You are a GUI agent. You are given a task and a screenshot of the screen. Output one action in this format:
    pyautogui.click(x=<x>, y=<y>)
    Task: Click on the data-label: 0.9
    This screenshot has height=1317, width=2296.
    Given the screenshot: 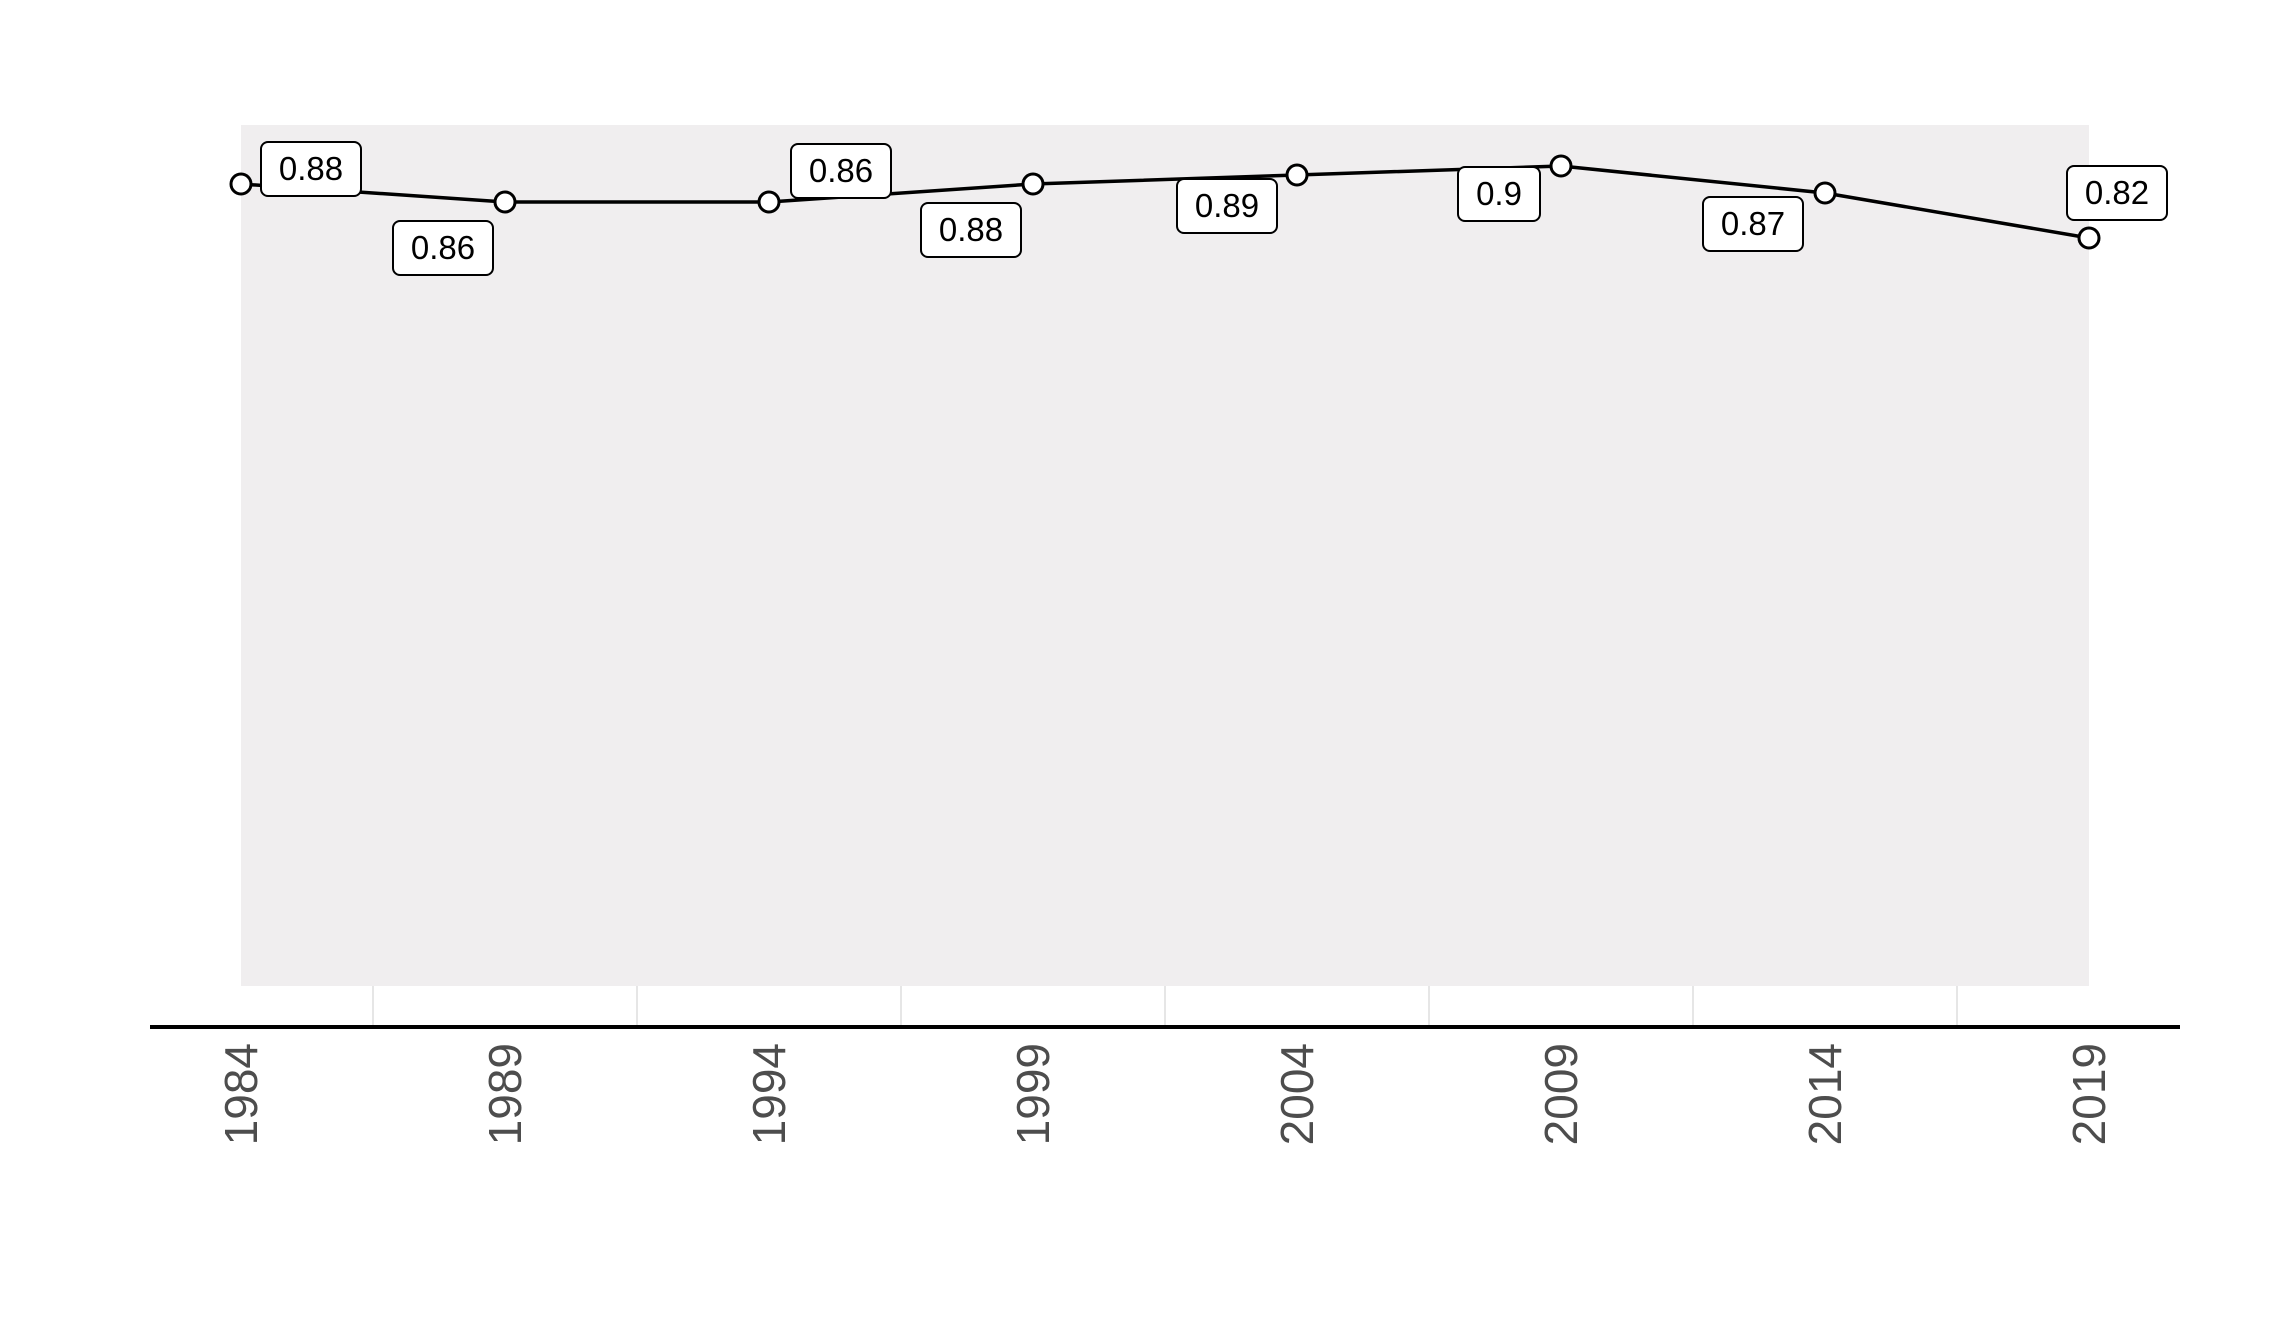 What is the action you would take?
    pyautogui.click(x=1499, y=194)
    